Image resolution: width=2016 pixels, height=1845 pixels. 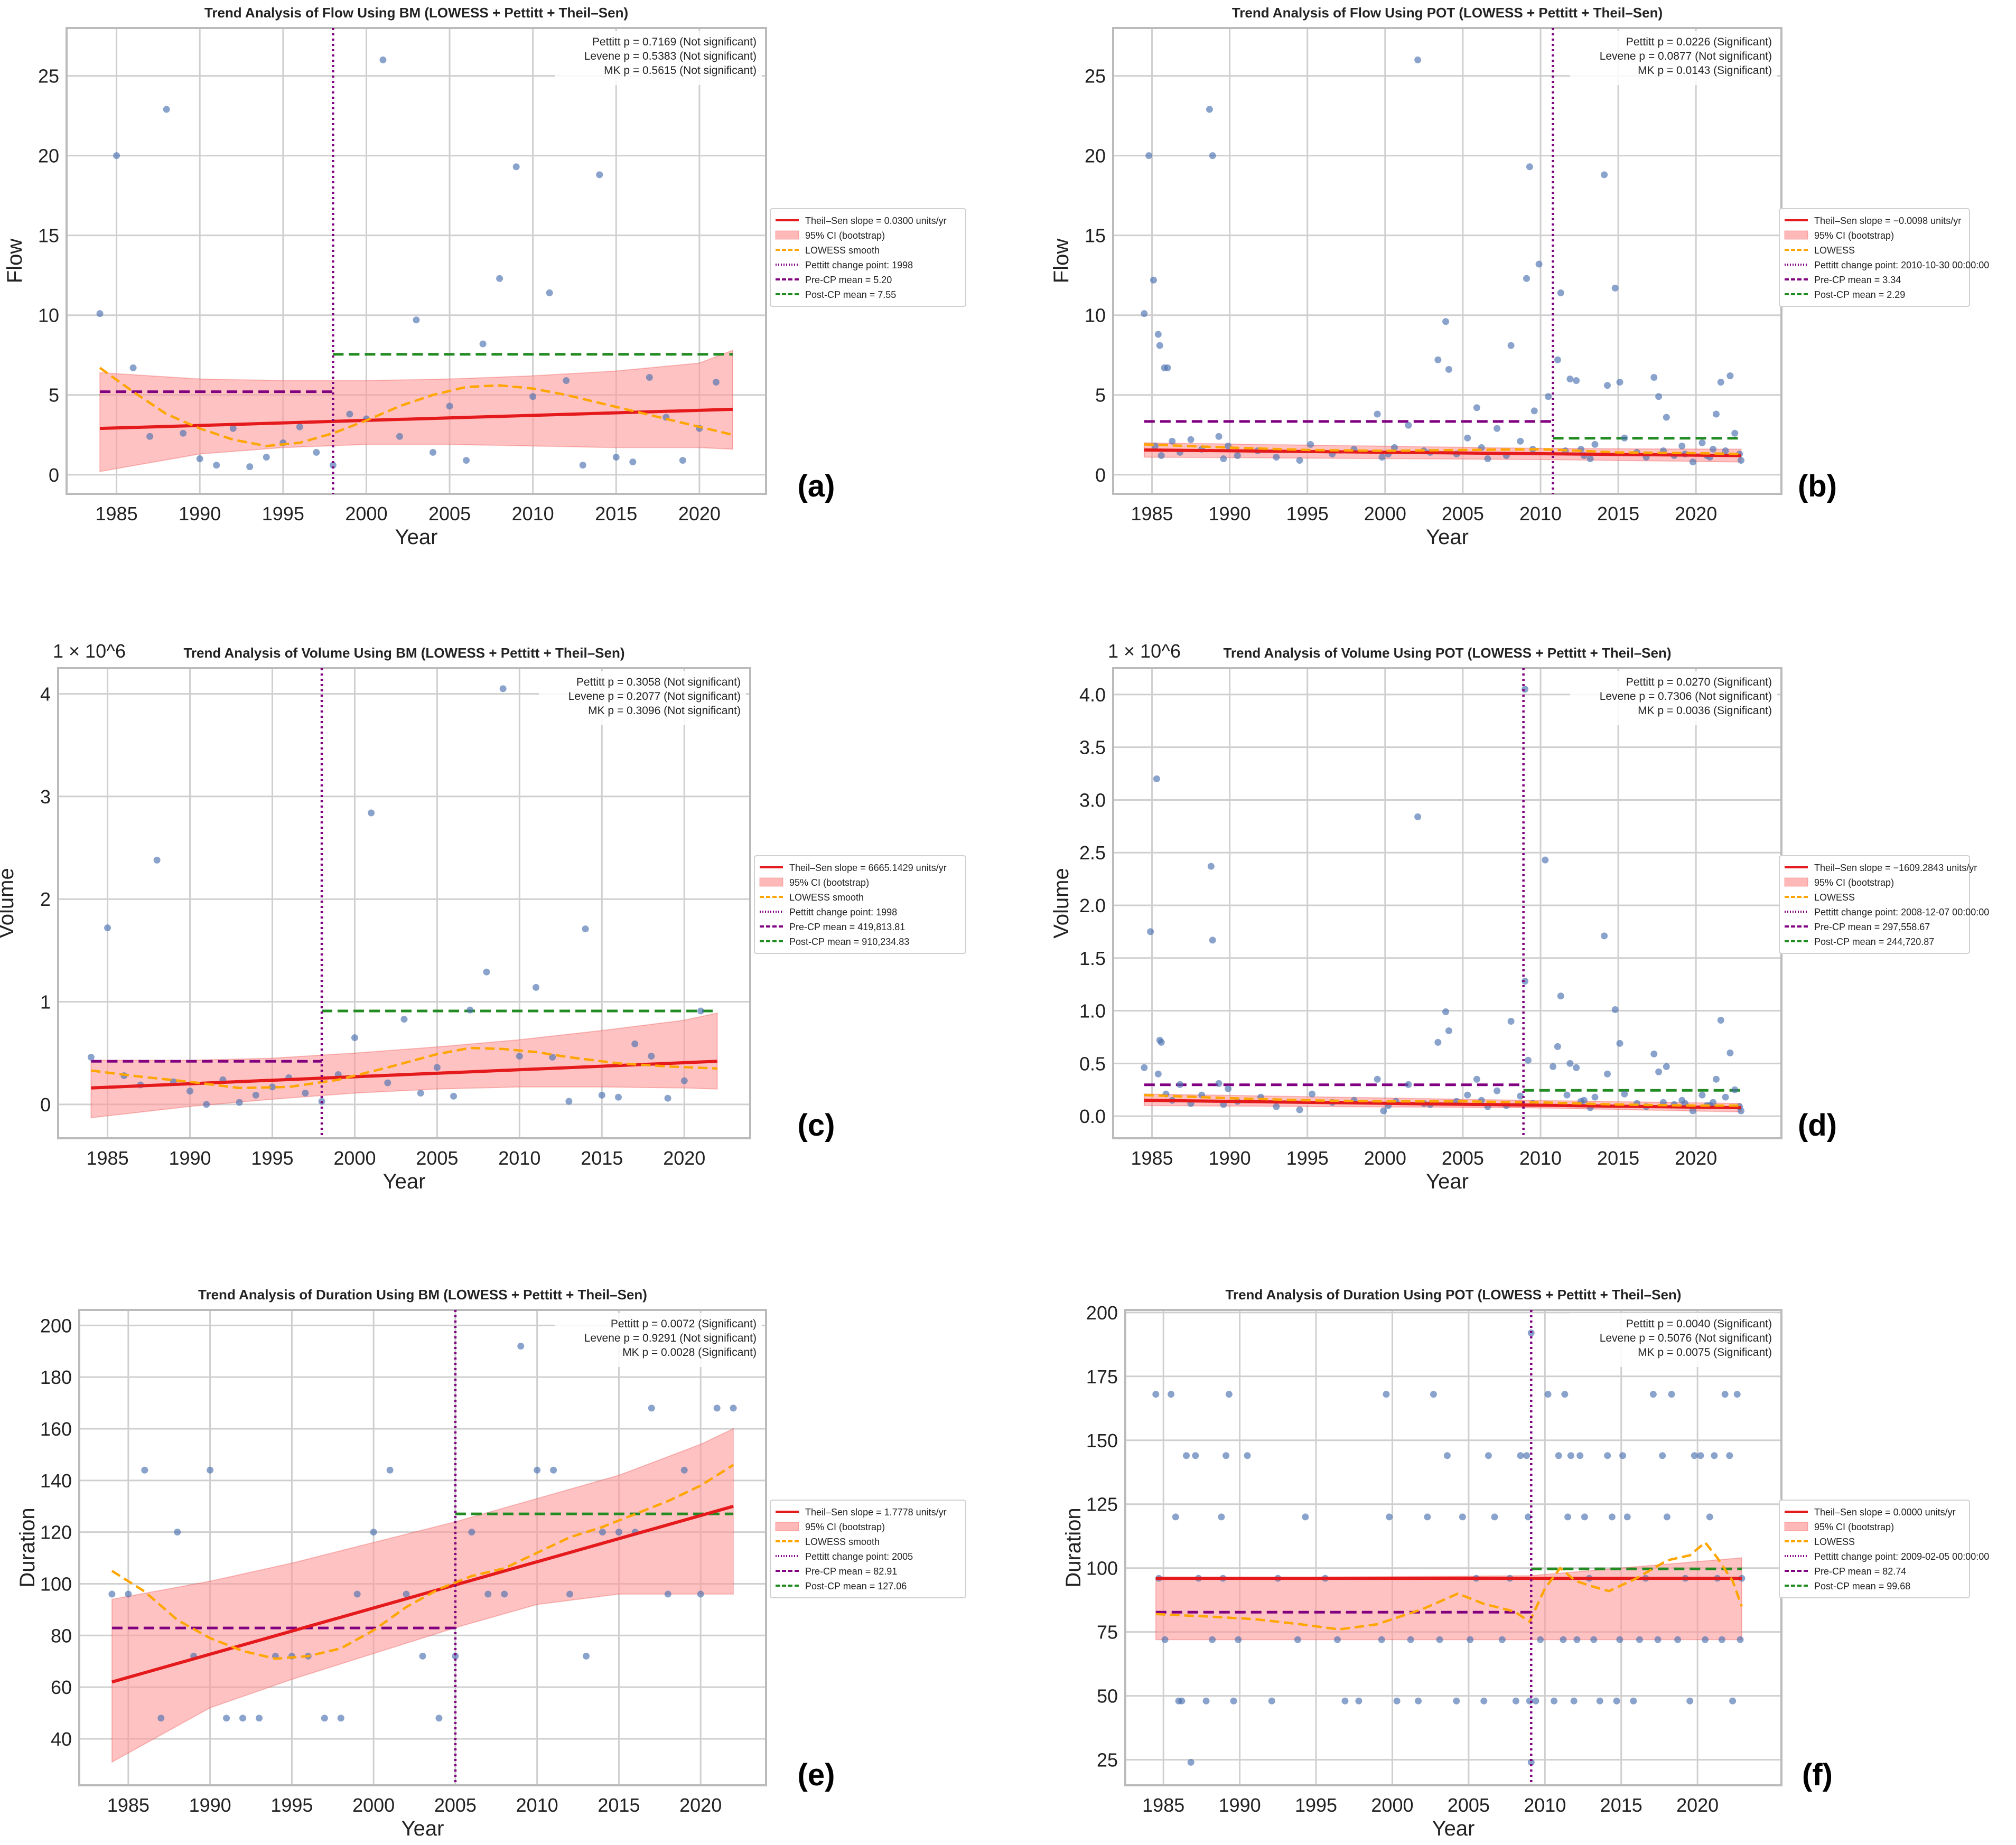 What do you see at coordinates (1447, 1181) in the screenshot?
I see `x-axis-label: Year` at bounding box center [1447, 1181].